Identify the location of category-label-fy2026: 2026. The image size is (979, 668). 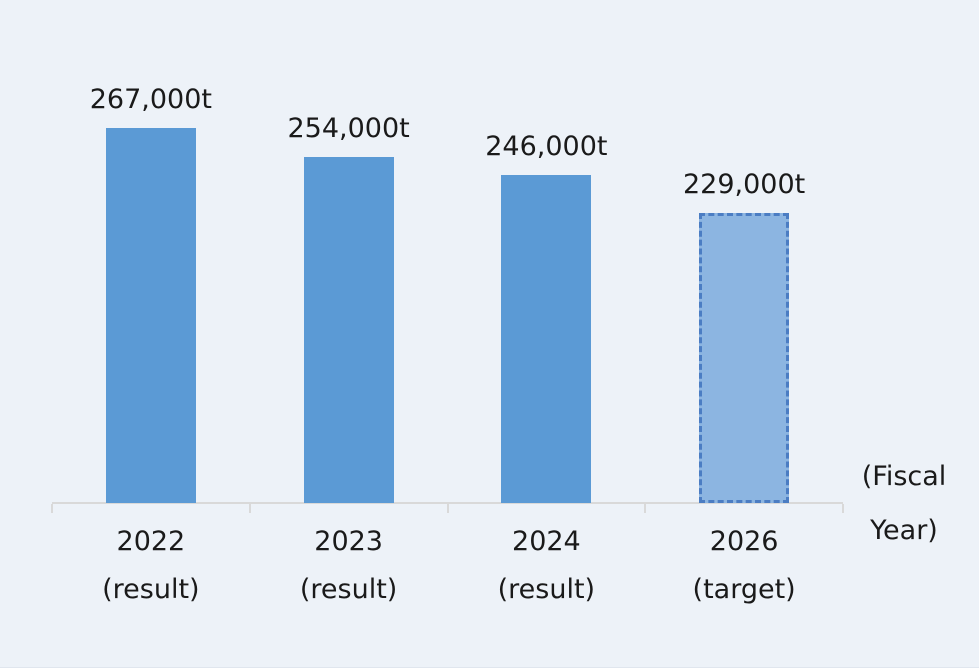
(744, 541).